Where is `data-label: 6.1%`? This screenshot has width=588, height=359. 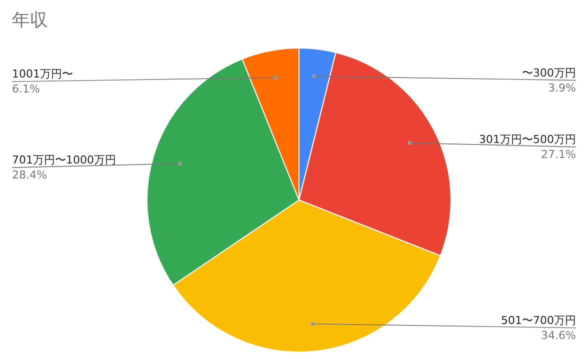 data-label: 6.1% is located at coordinates (26, 89).